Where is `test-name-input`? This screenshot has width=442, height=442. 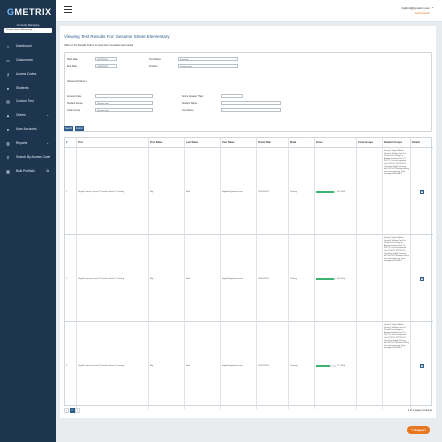
test-name-input is located at coordinates (251, 110).